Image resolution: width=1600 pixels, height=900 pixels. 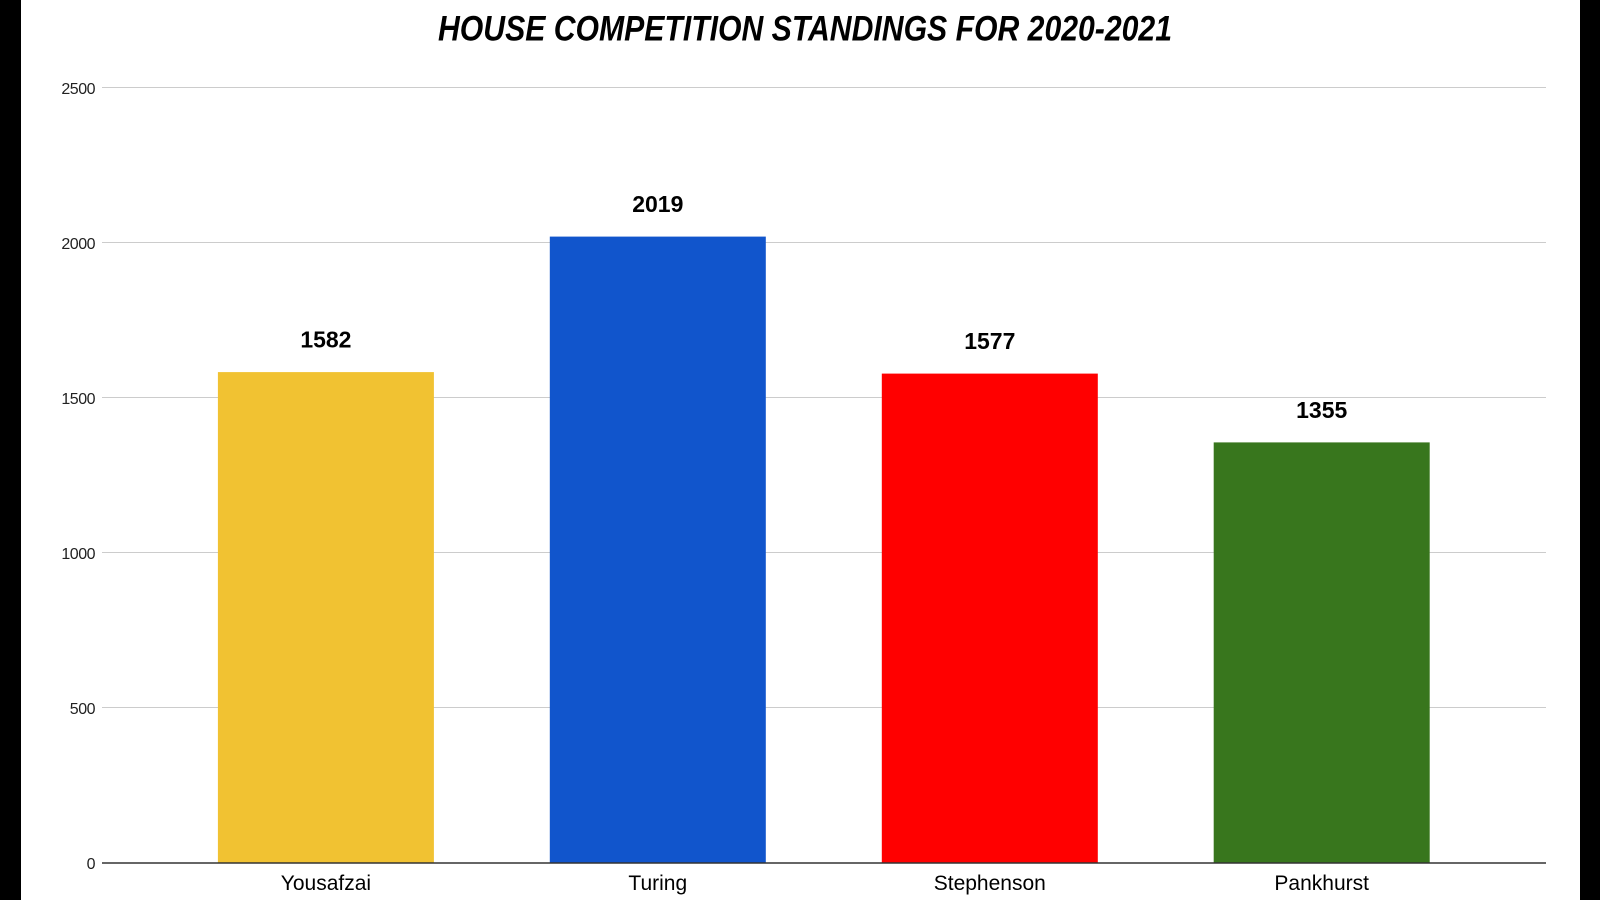 I want to click on svg-text: 1582, so click(x=325, y=340).